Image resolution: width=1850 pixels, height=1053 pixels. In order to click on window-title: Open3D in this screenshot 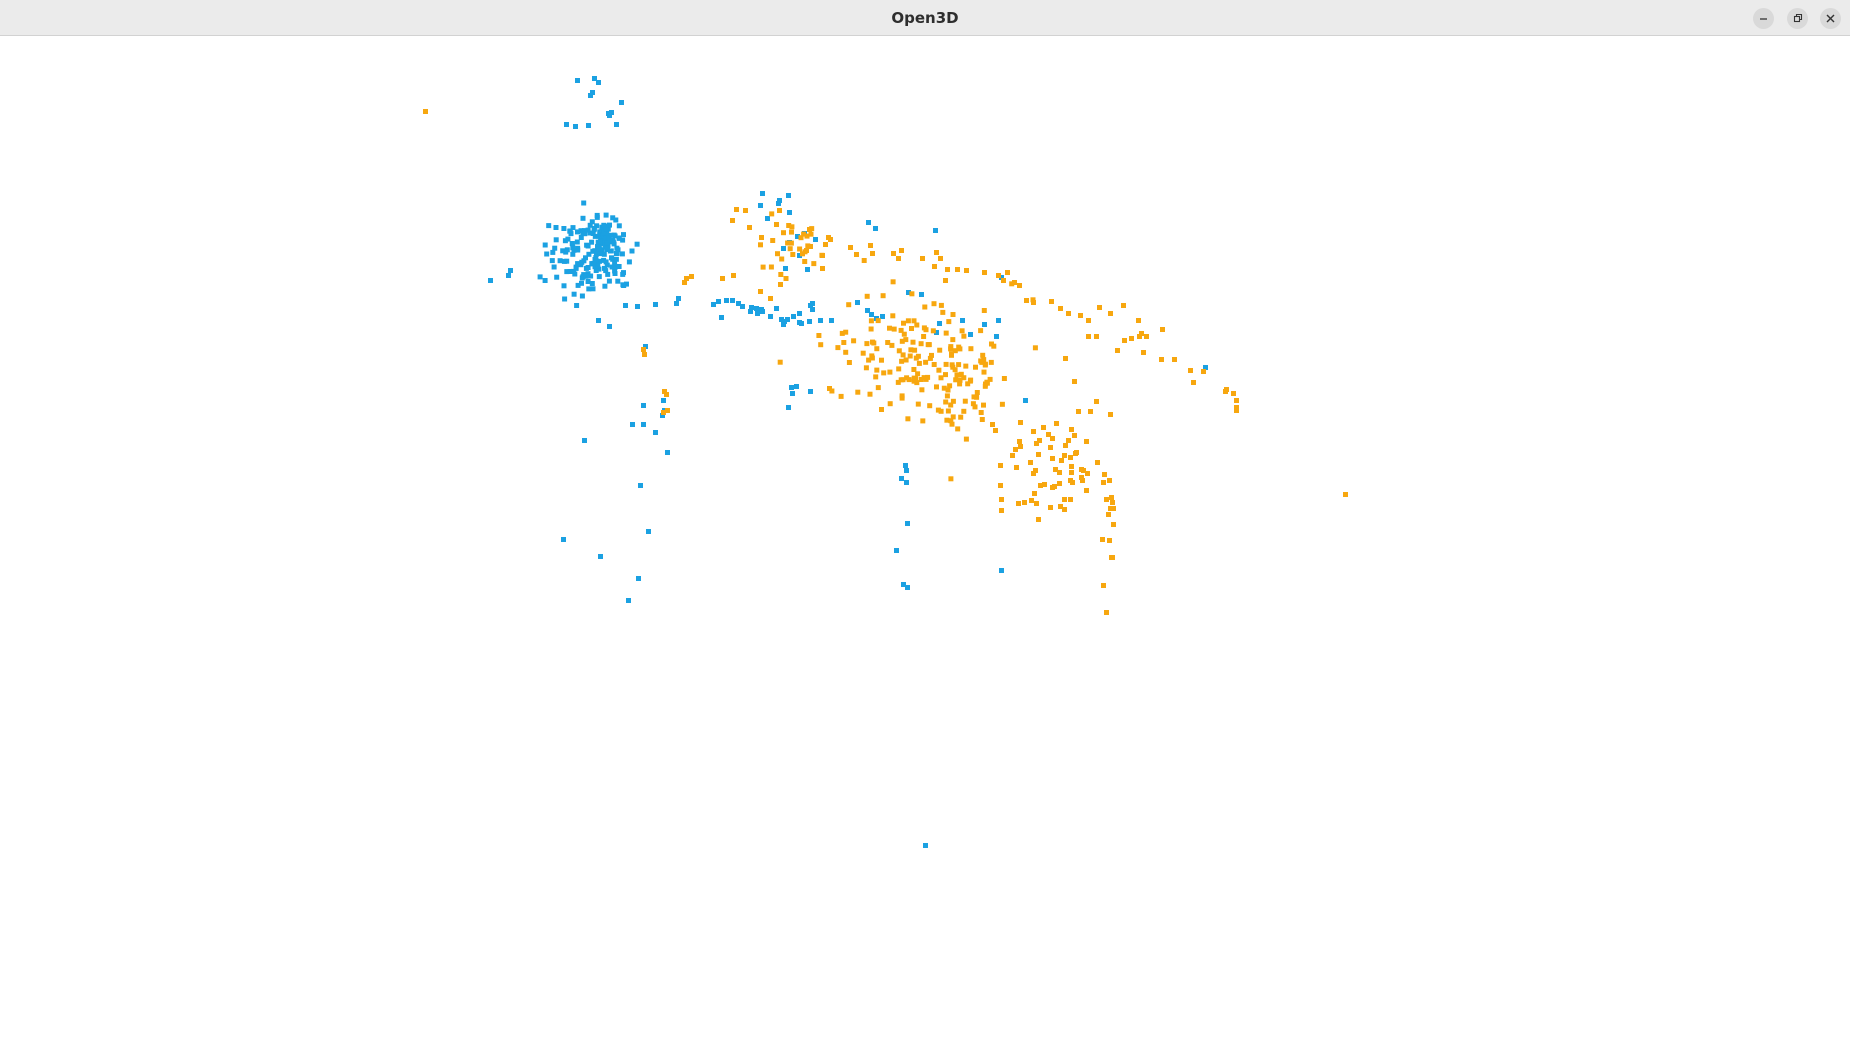, I will do `click(925, 18)`.